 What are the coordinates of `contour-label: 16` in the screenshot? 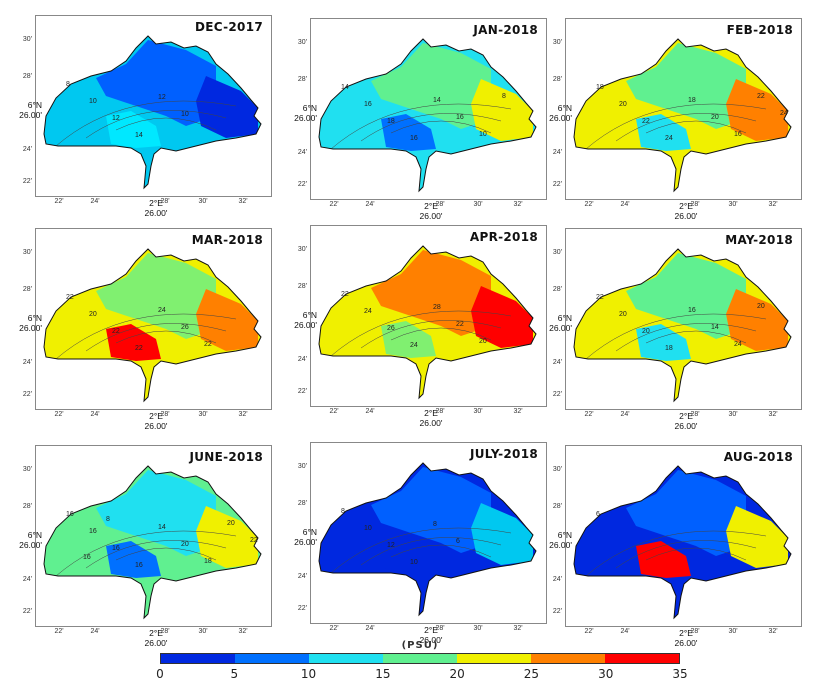 It's located at (87, 557).